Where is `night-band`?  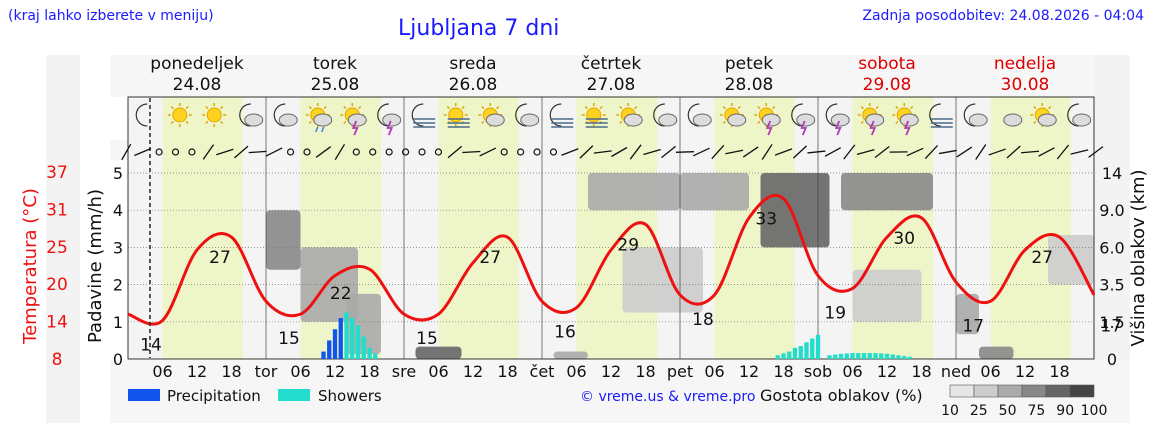
night-band is located at coordinates (944, 228).